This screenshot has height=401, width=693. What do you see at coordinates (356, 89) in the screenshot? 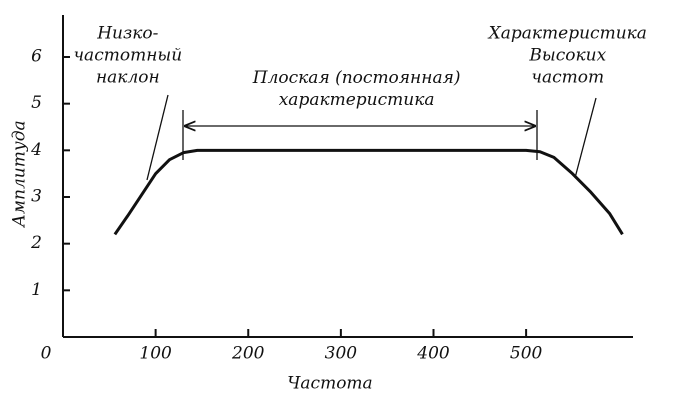
I see `annotation: Плоская (постоянная) характеристика` at bounding box center [356, 89].